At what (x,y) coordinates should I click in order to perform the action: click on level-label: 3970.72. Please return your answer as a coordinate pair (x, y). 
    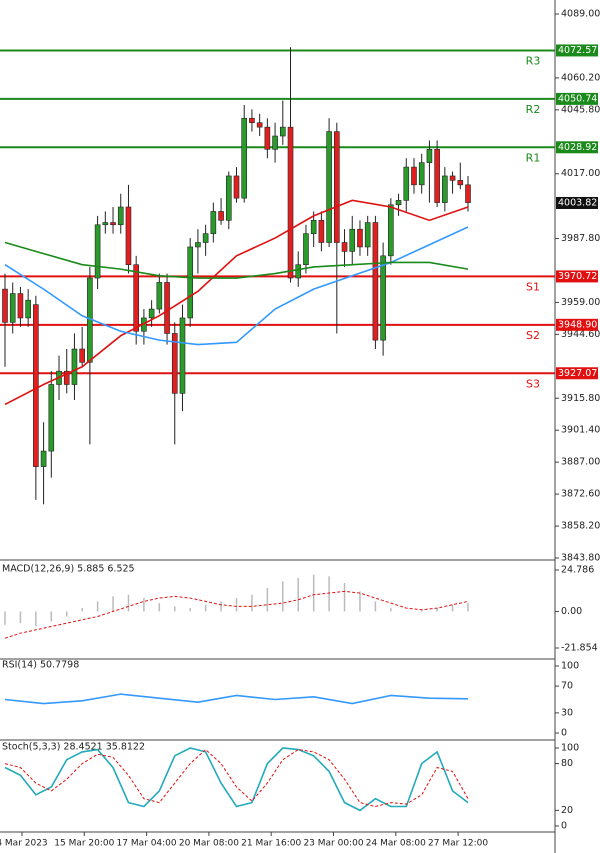
    Looking at the image, I should click on (577, 276).